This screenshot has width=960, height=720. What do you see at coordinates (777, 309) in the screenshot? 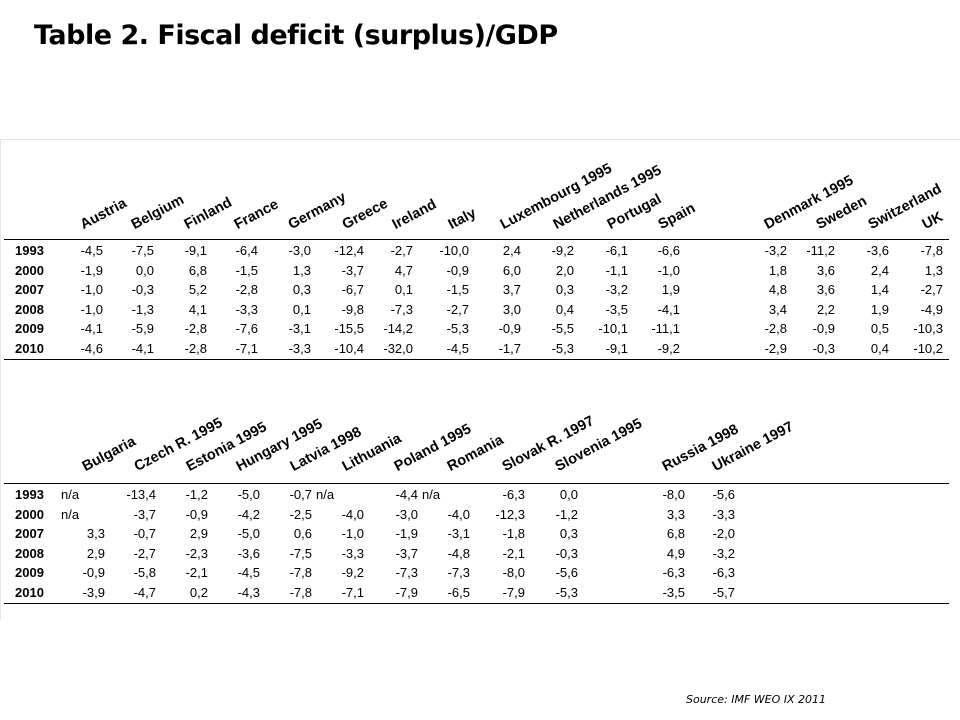
I see `table-cell: 3,4` at bounding box center [777, 309].